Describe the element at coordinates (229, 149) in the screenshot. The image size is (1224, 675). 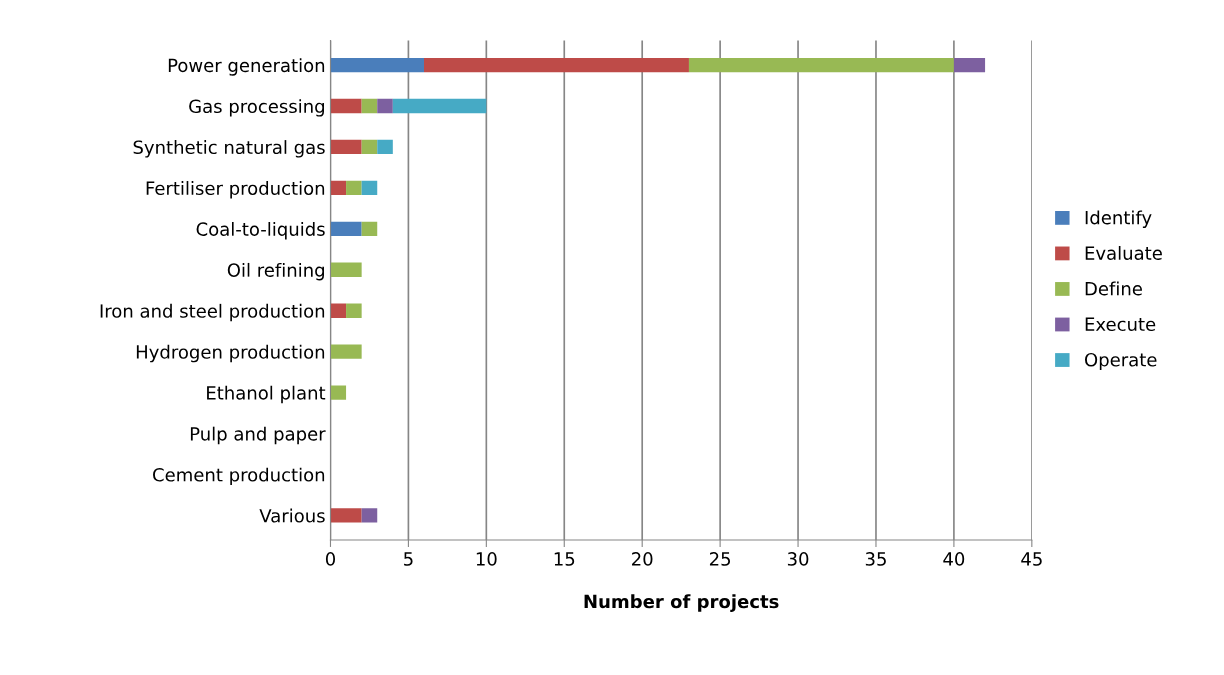
I see `y-tick-label: Synthetic natural gas` at that location.